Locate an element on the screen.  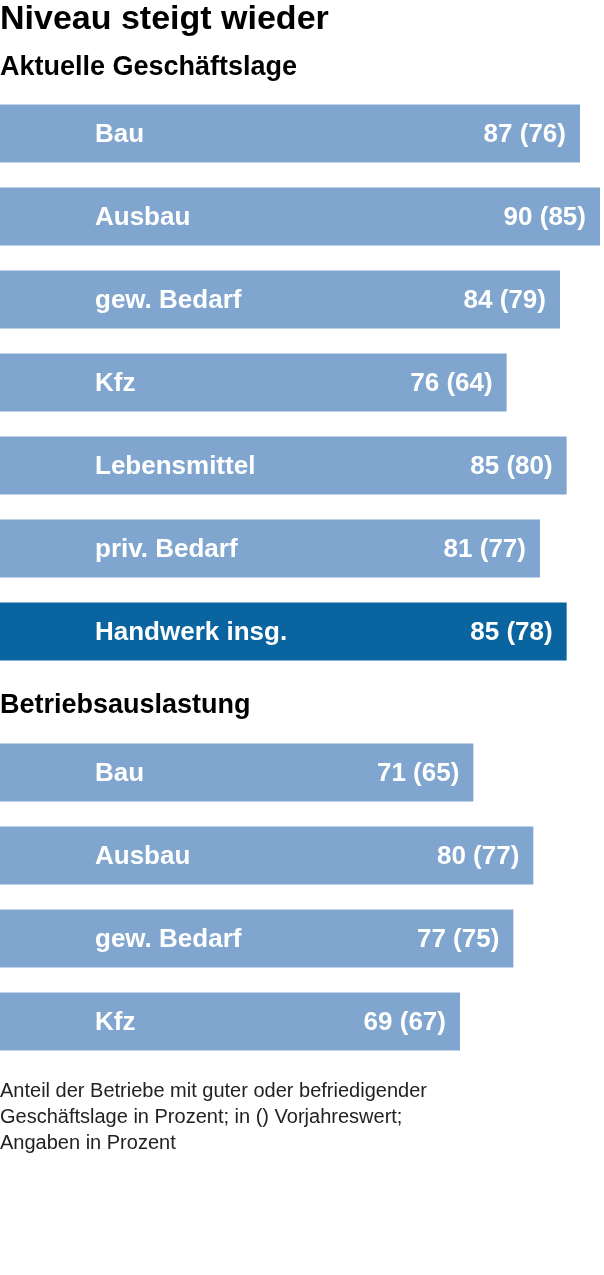
category-label: Handwerk insg. is located at coordinates (191, 630).